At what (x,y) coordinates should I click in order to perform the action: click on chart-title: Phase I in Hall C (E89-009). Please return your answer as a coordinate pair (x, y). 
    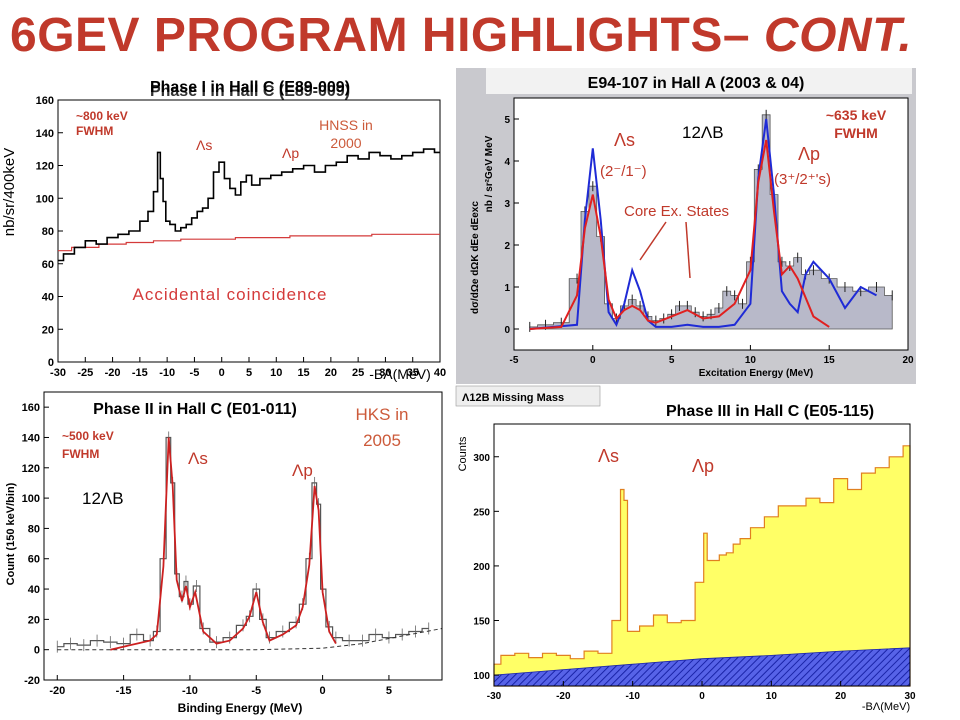
    Looking at the image, I should click on (250, 87).